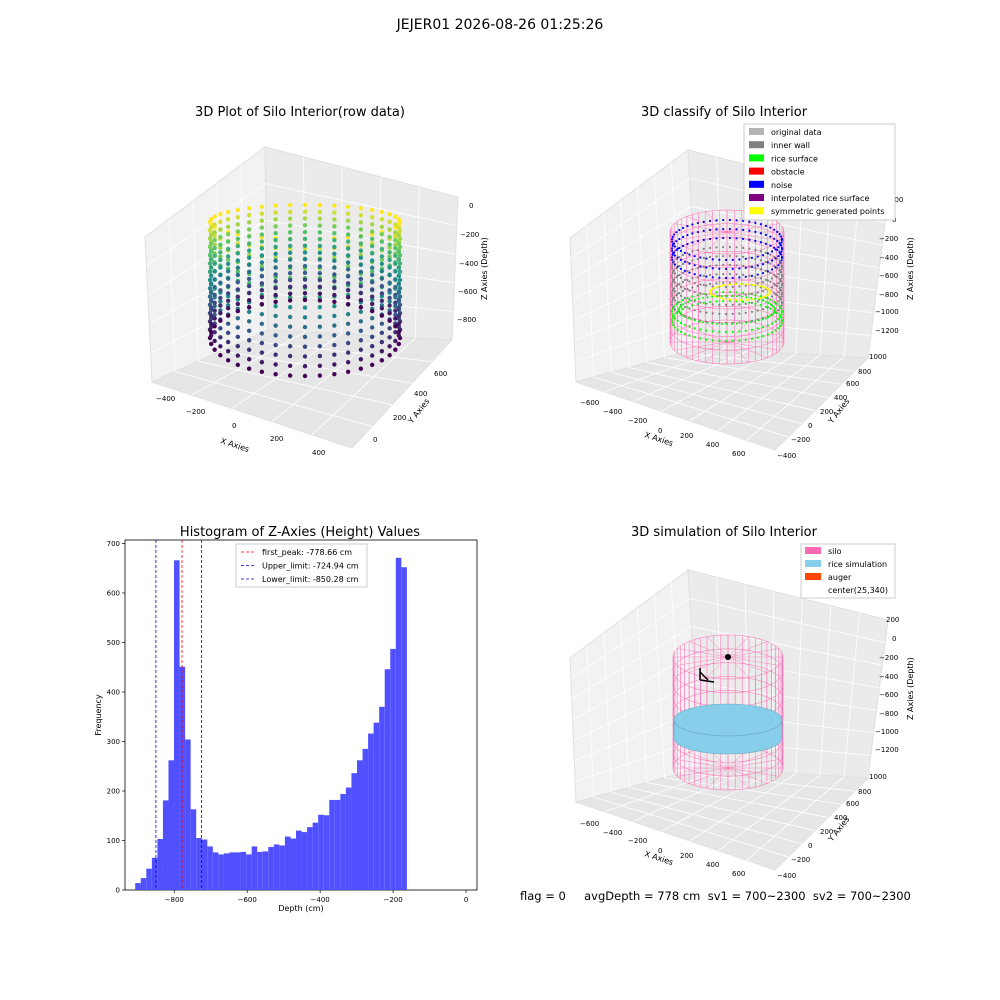 The width and height of the screenshot is (1000, 1000). I want to click on sim-ytick: 200, so click(826, 832).